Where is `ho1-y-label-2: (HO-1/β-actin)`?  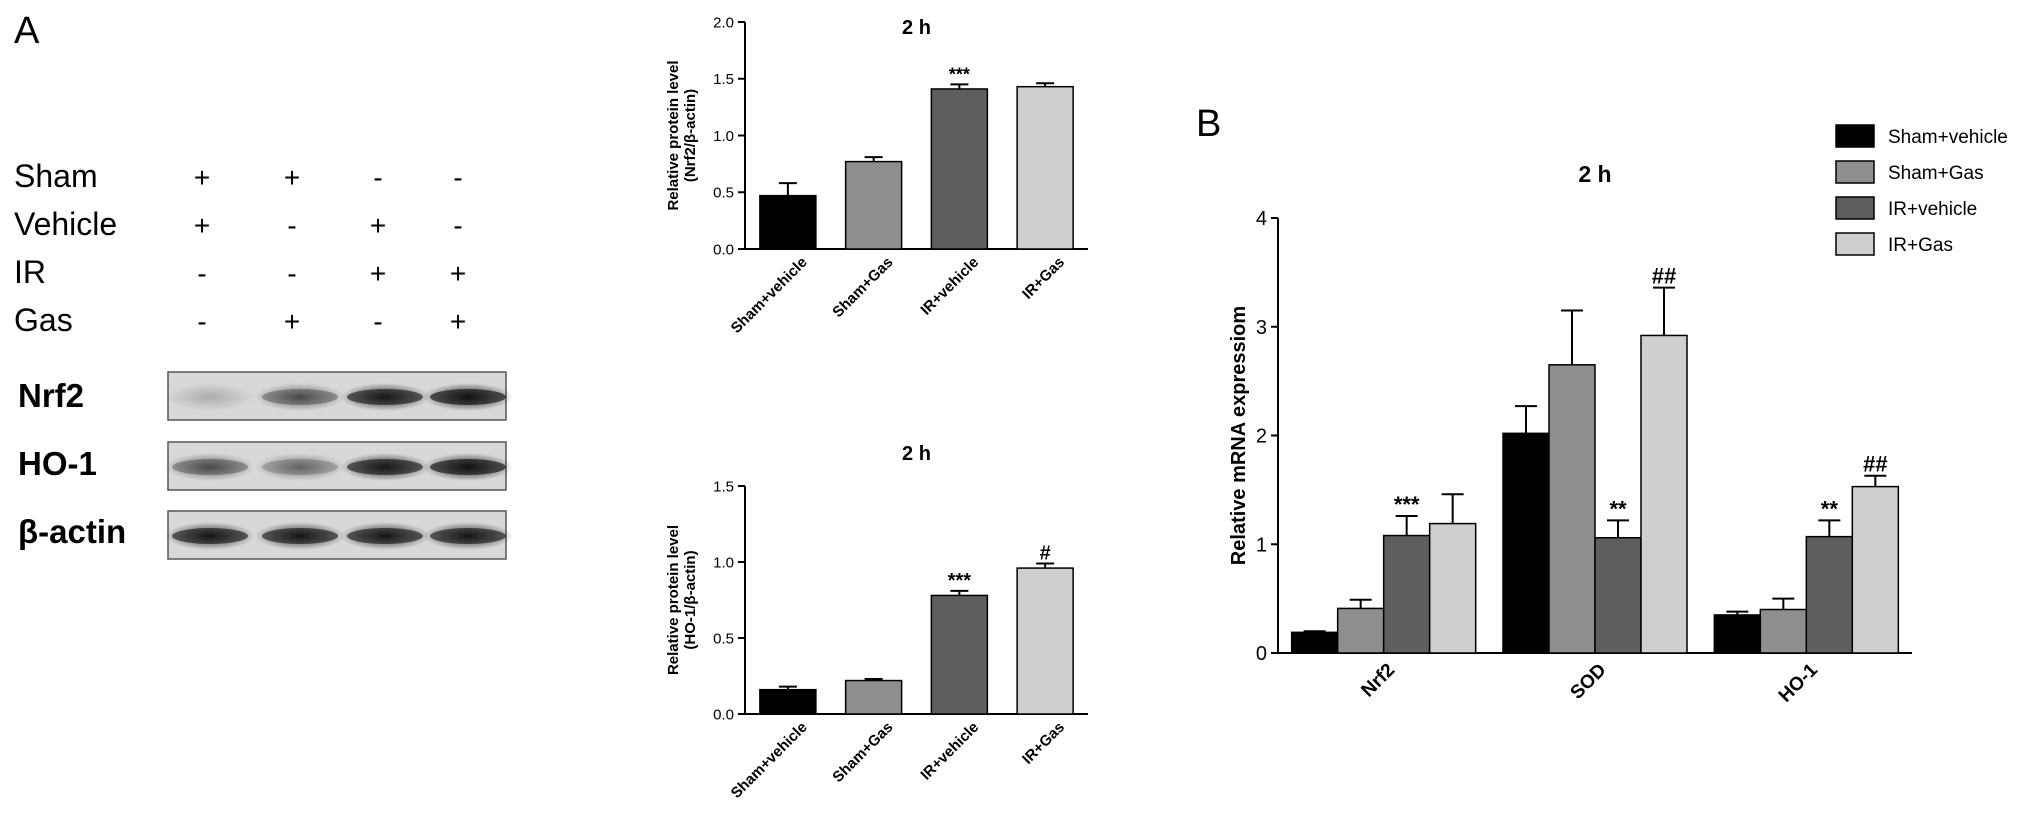
ho1-y-label-2: (HO-1/β-actin) is located at coordinates (690, 599).